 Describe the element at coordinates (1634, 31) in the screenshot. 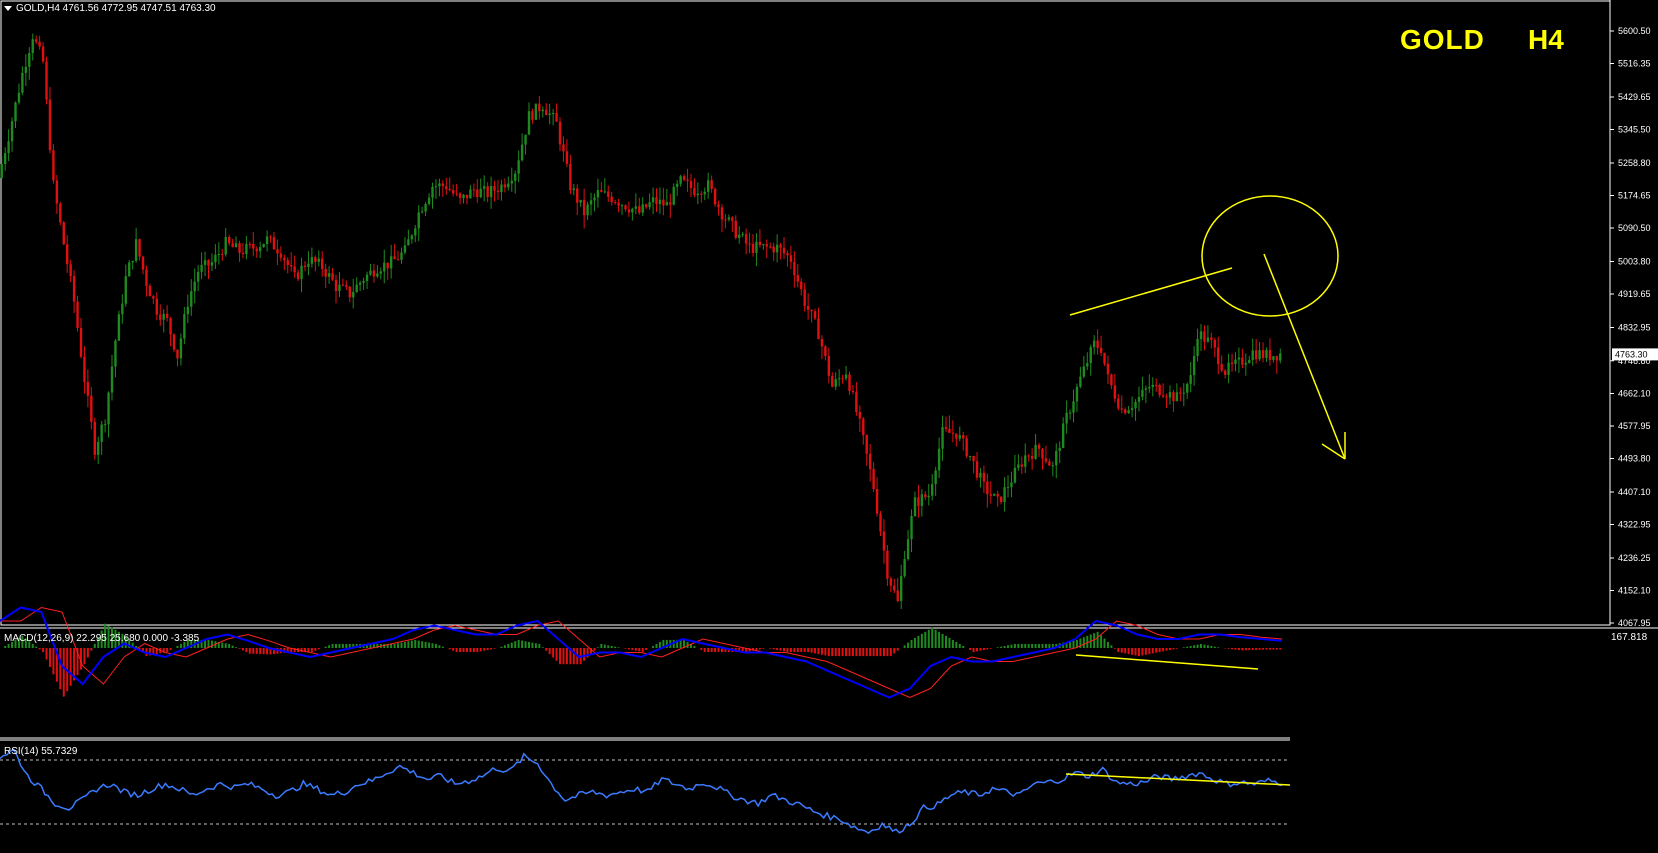

I see `y-tick-label: 5600.50` at that location.